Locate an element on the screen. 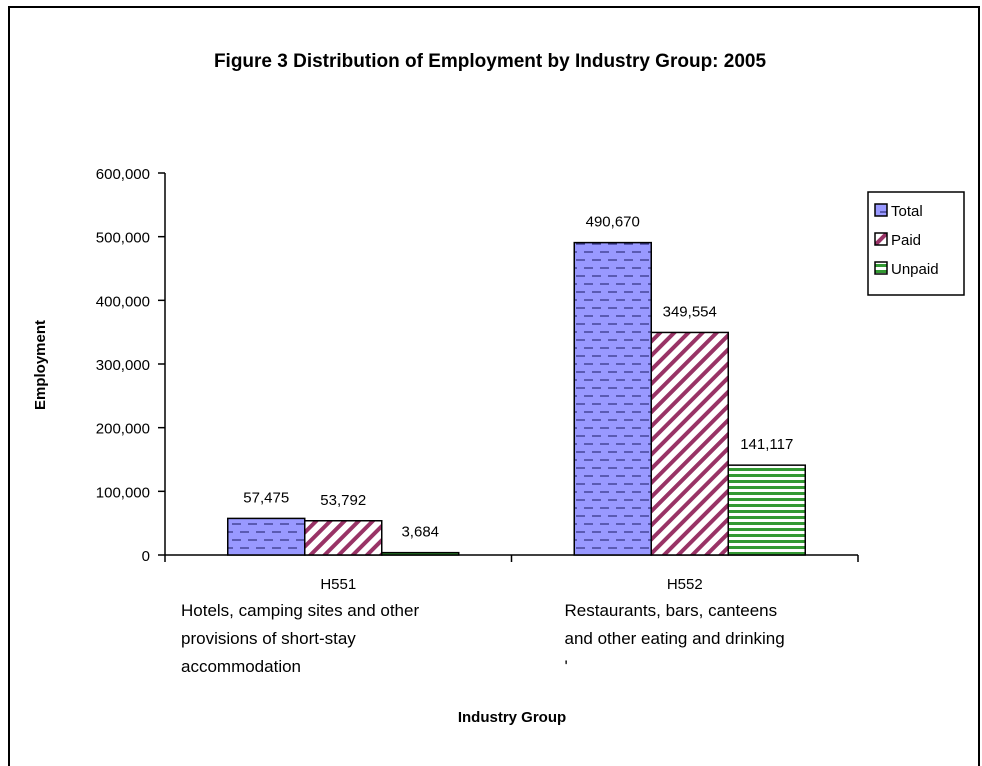  data-label-unpaid-h552: 141,117 is located at coordinates (766, 444).